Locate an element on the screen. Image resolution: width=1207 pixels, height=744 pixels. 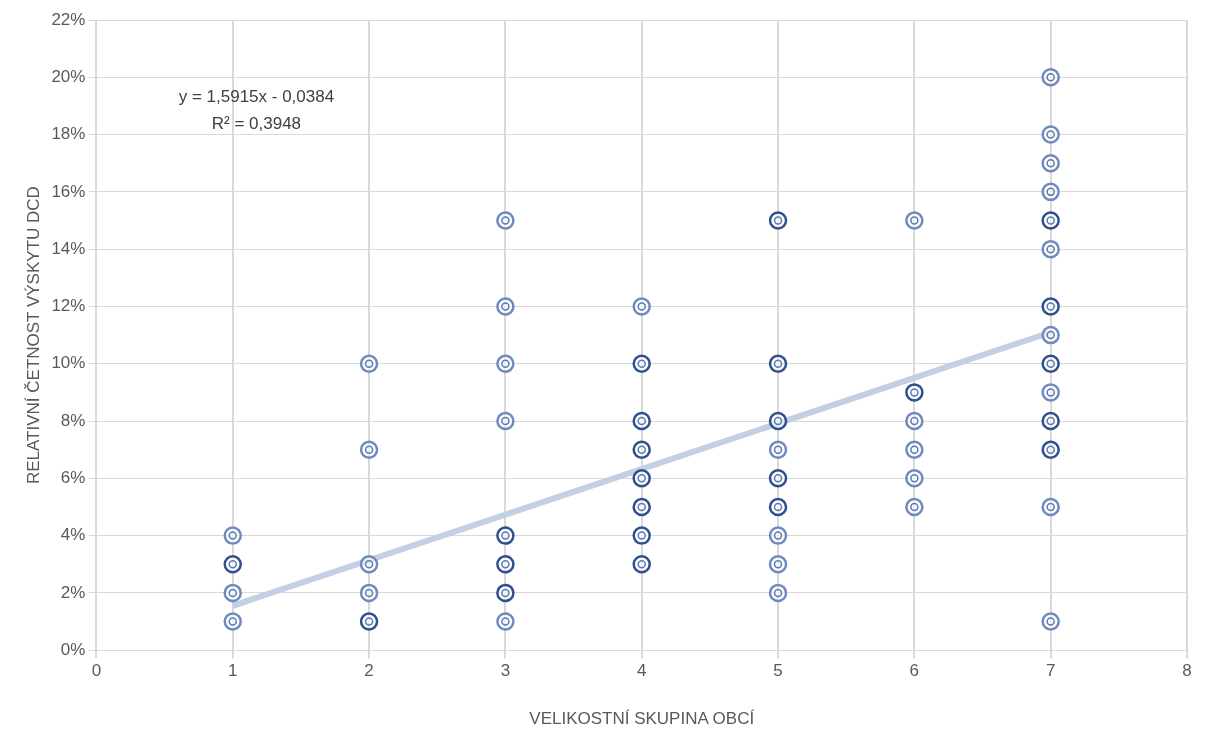
x-tick-label: 3 is located at coordinates (505, 671).